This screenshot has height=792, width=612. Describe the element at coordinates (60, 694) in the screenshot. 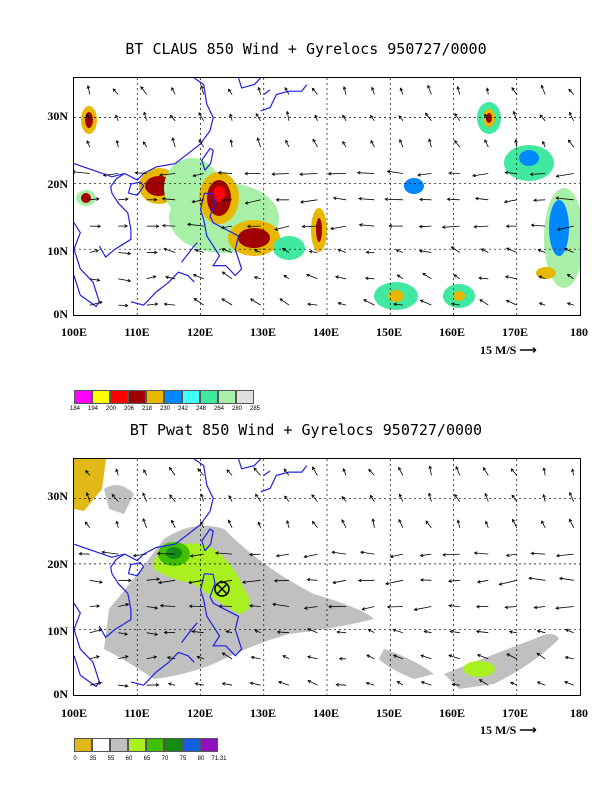

I see `panel2-ytick-0n: 0N` at that location.